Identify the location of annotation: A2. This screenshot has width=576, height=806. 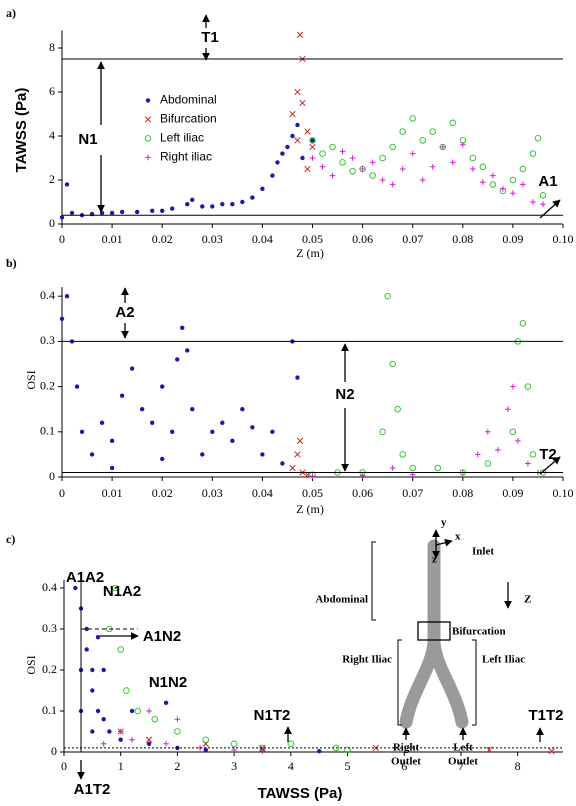
(124, 312).